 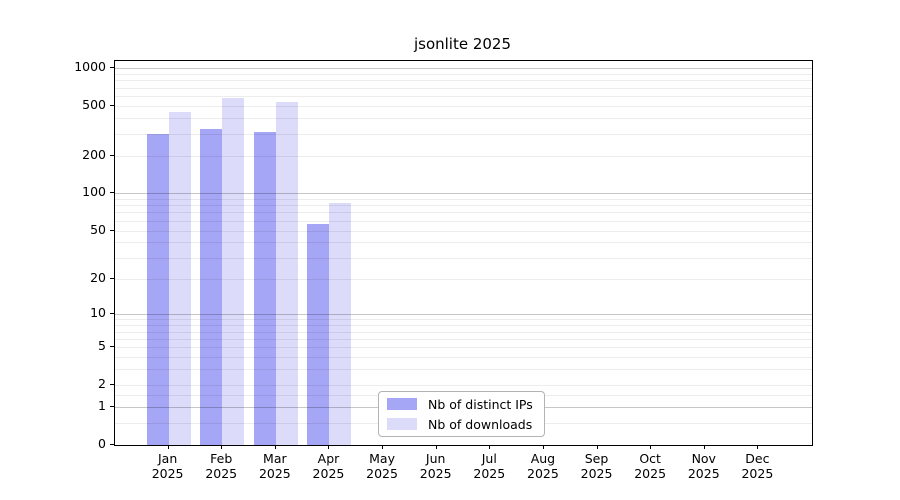 I want to click on bar-distinct-ips-feb, so click(x=211, y=287).